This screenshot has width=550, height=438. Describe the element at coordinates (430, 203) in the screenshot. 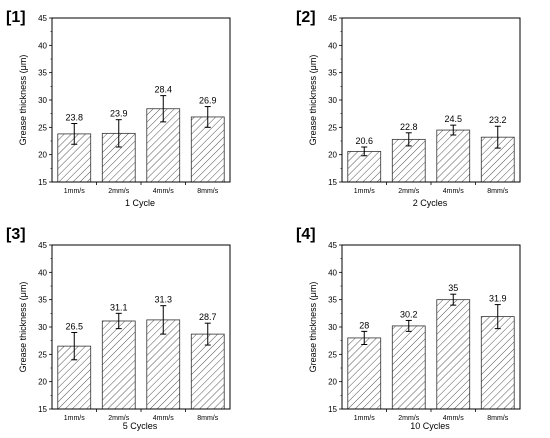

I see `x-axis-label: 2 Cycles` at that location.